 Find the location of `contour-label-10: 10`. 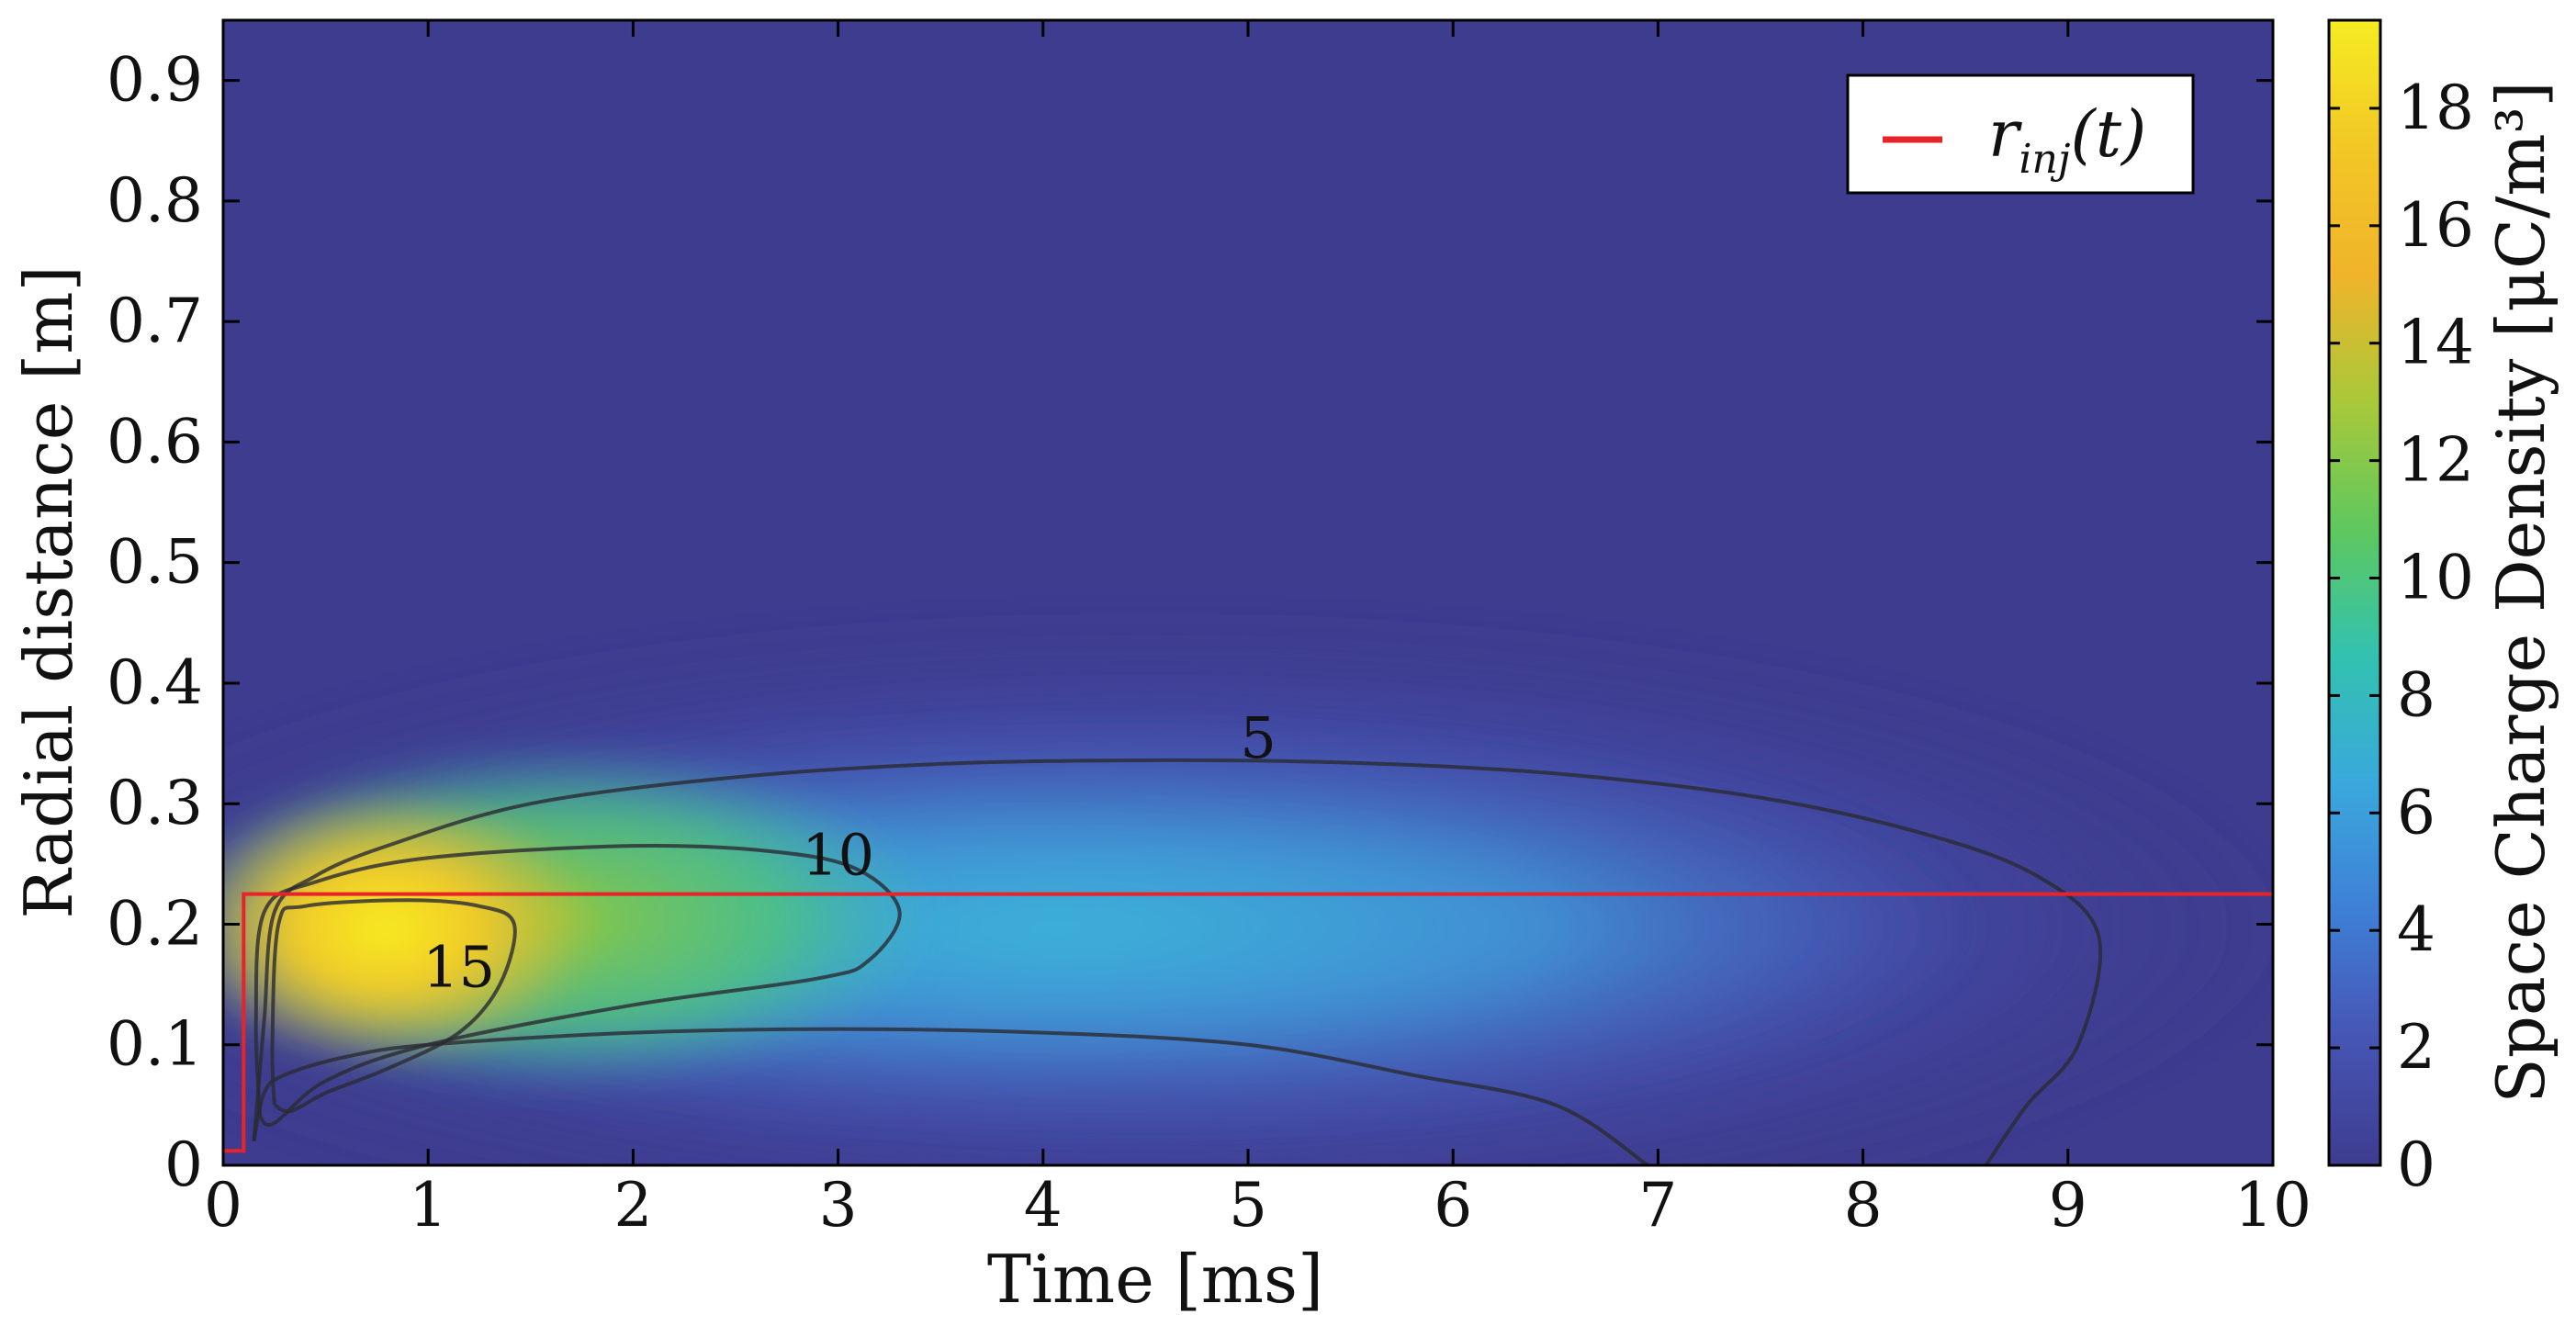

contour-label-10: 10 is located at coordinates (838, 854).